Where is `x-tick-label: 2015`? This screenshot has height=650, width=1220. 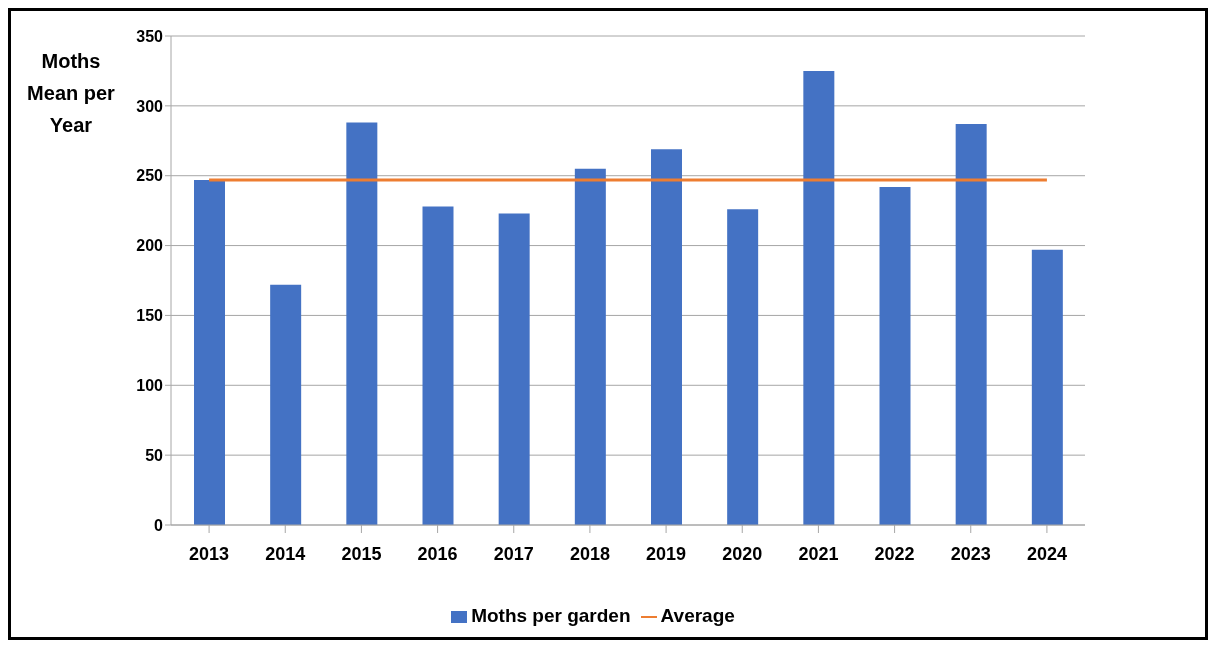 x-tick-label: 2015 is located at coordinates (361, 553).